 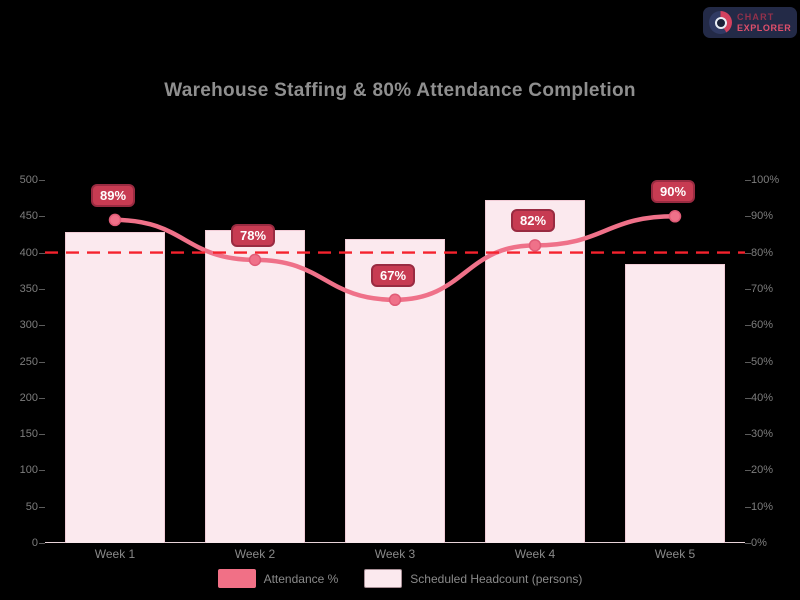 I want to click on brand-logo: CHART EXPLORER, so click(x=750, y=22).